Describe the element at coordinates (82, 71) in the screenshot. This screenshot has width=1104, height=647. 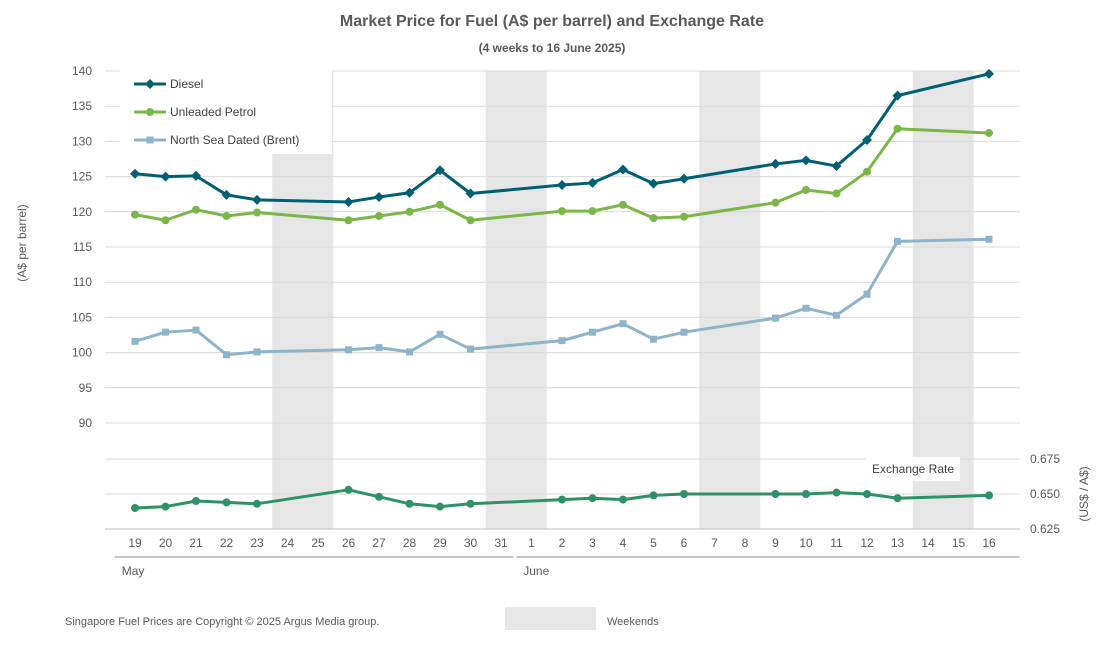
I see `y-tick-140: 140` at that location.